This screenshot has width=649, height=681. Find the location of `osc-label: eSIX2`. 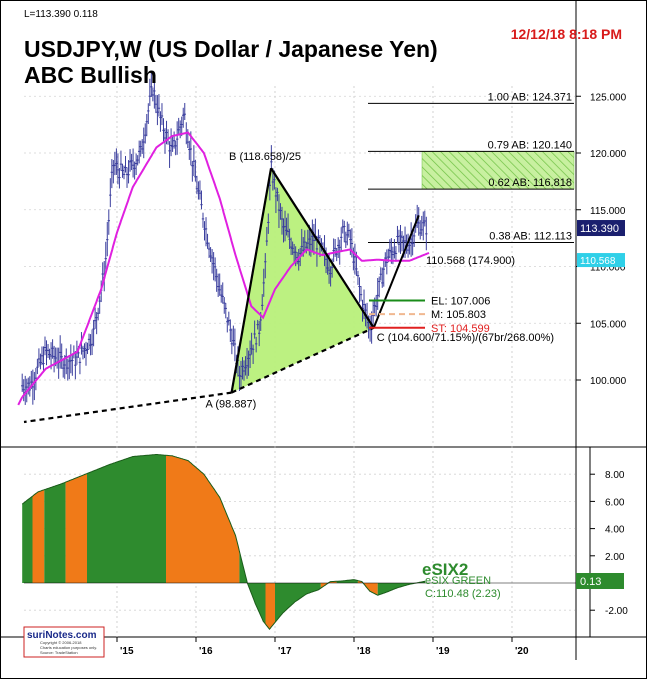

osc-label: eSIX2 is located at coordinates (445, 569).